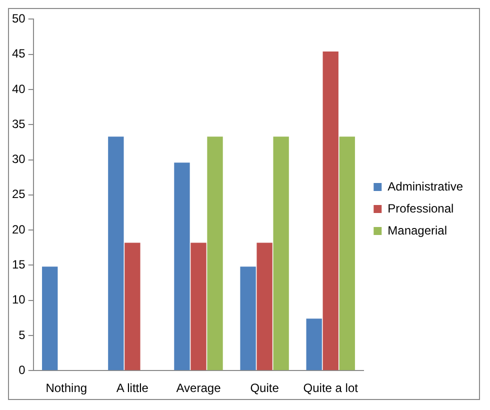  Describe the element at coordinates (426, 186) in the screenshot. I see `legend-label: Administrative` at that location.